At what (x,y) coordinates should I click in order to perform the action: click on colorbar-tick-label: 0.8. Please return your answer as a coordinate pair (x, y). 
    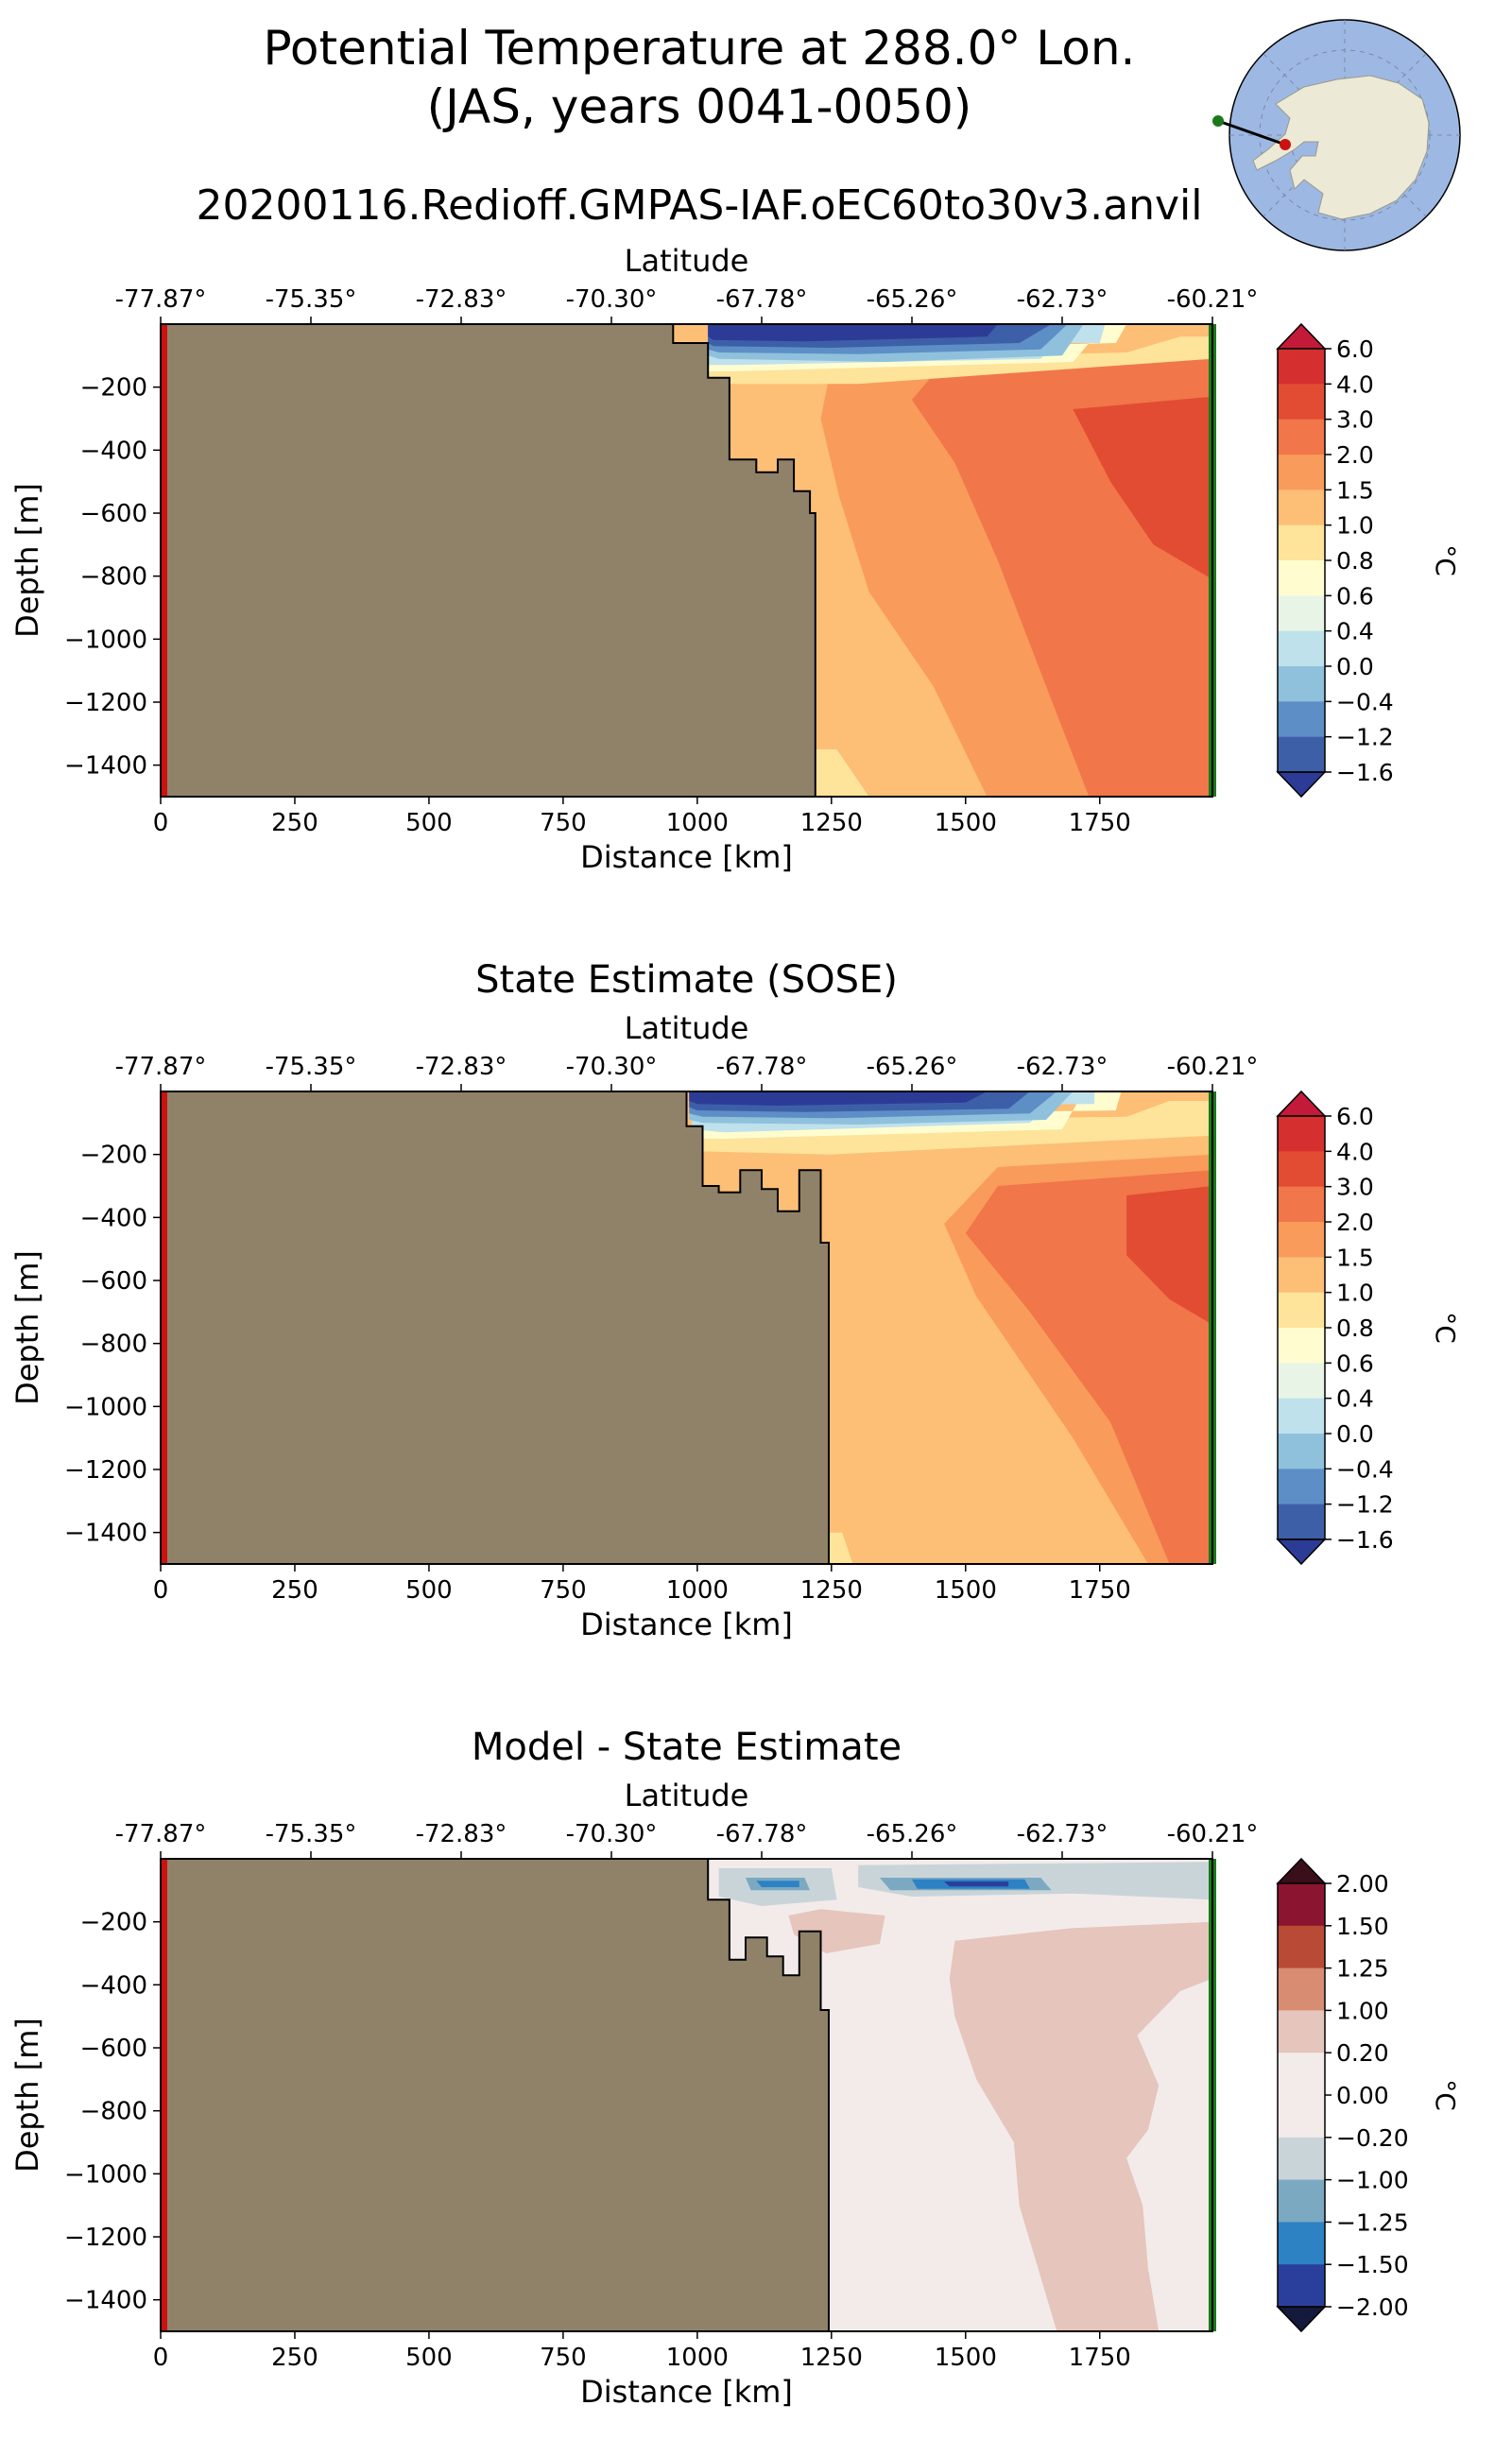
    Looking at the image, I should click on (1355, 561).